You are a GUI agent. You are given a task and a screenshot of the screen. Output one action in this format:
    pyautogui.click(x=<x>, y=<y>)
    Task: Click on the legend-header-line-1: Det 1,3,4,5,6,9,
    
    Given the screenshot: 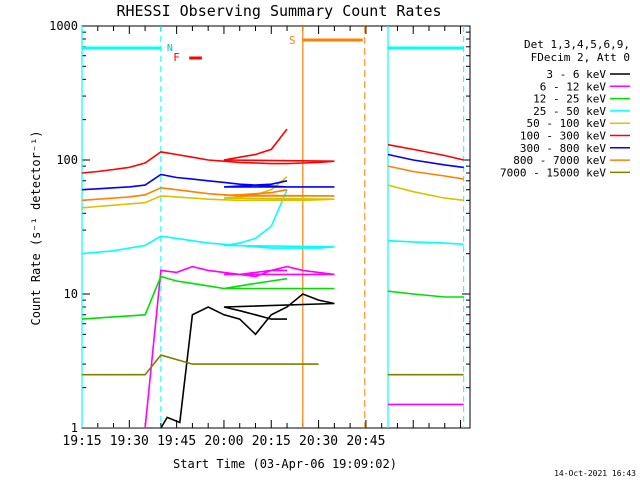 What is the action you would take?
    pyautogui.click(x=577, y=44)
    